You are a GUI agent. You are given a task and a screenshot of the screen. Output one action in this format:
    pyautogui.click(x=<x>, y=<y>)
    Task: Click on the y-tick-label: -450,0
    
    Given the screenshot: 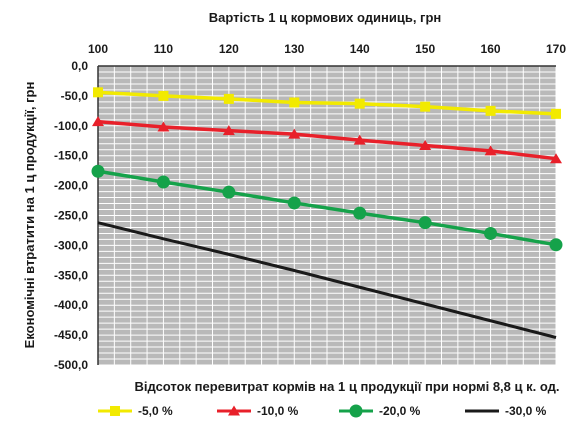 What is the action you would take?
    pyautogui.click(x=71, y=335)
    